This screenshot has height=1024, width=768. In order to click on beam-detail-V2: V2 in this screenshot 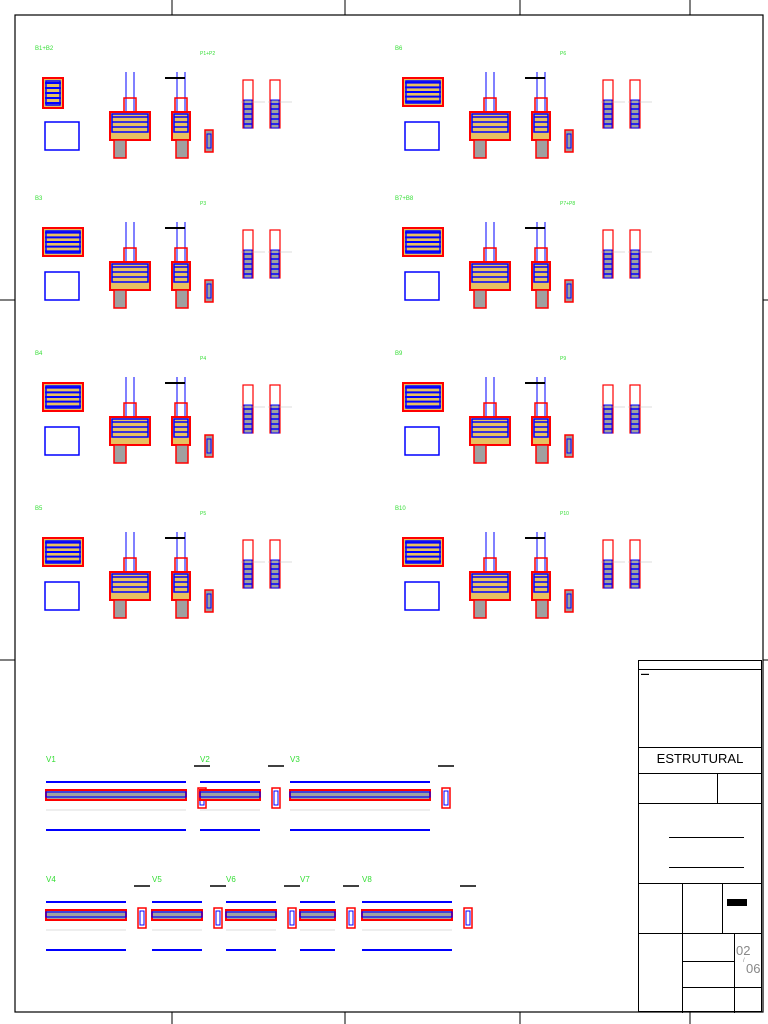, I will do `click(241, 793)`.